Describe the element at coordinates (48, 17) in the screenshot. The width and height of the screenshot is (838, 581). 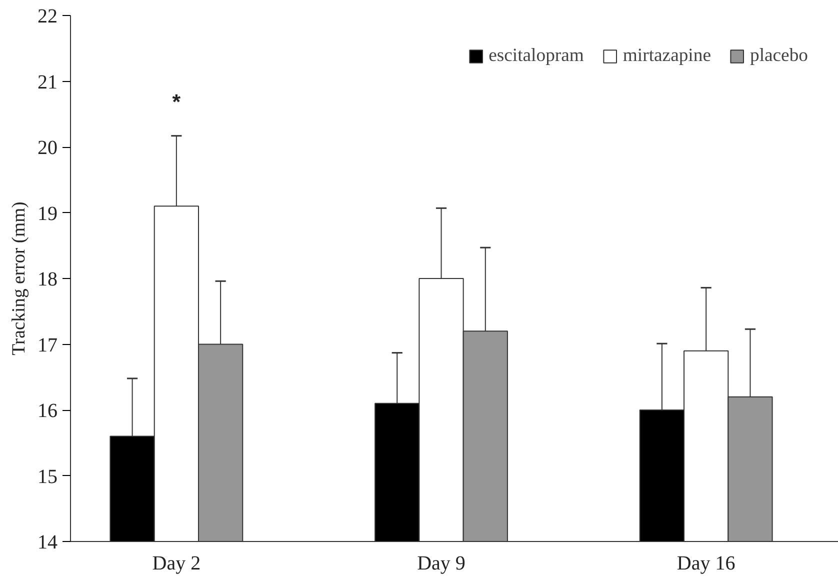
I see `y-tick-label: 22` at that location.